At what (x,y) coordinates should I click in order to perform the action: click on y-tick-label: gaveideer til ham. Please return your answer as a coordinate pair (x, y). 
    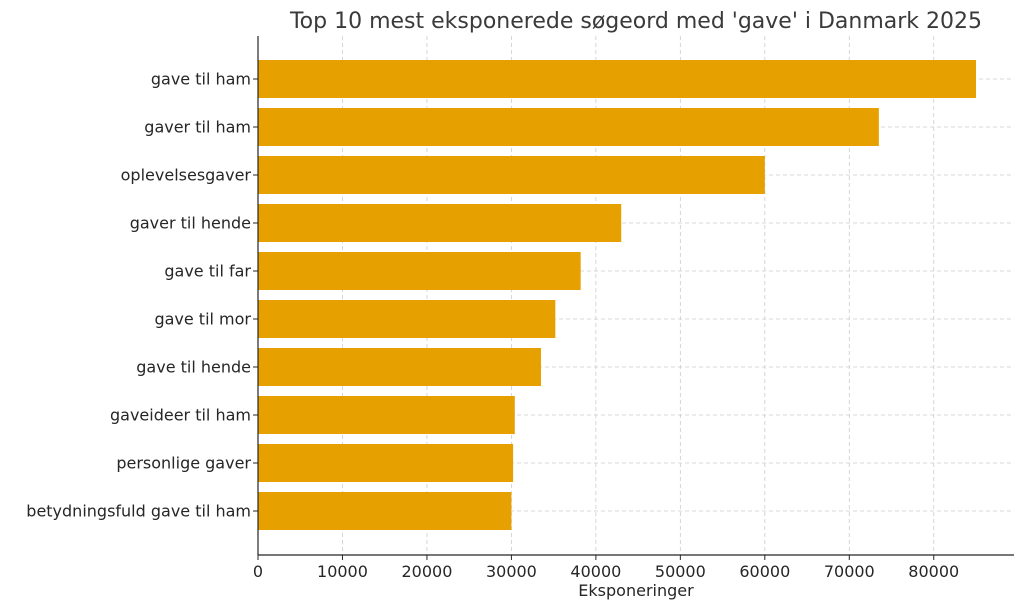
    Looking at the image, I should click on (180, 415).